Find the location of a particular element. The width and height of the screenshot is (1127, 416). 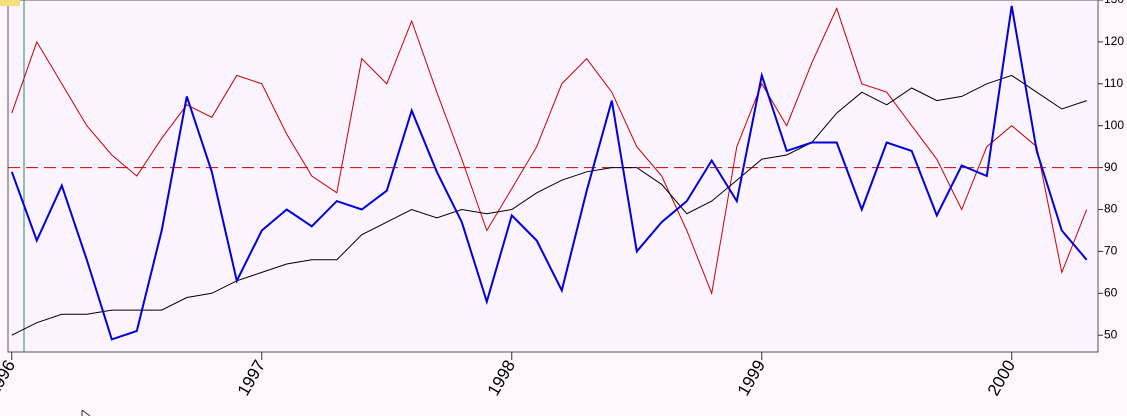

handle is located at coordinates (10, 3).